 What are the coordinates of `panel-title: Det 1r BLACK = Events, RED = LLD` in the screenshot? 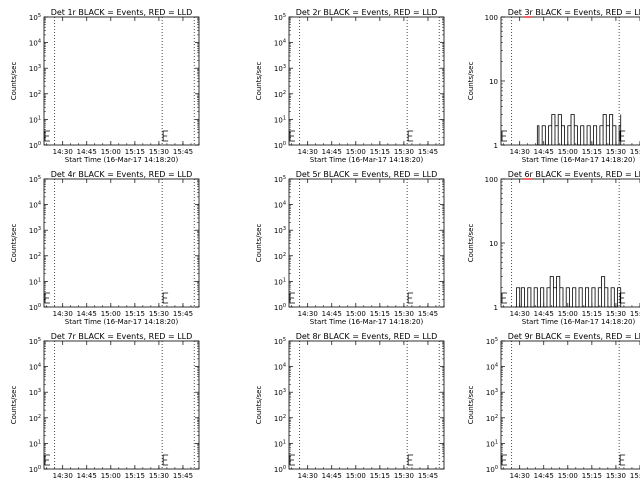 It's located at (122, 12).